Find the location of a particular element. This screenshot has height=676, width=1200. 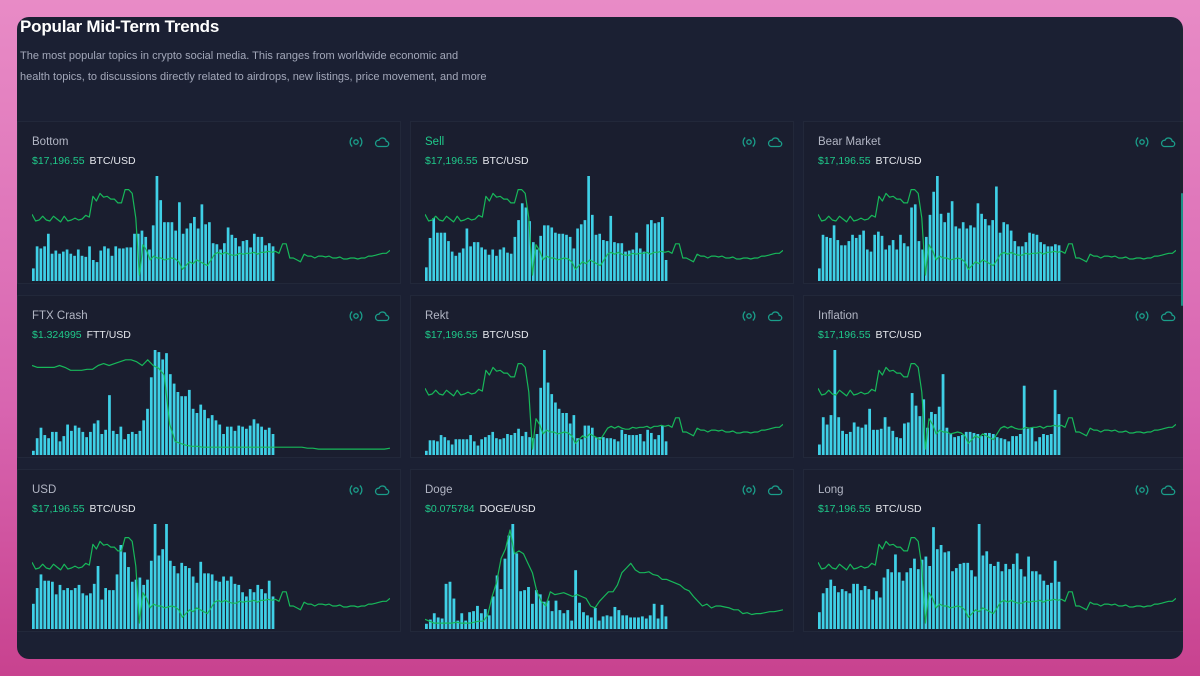

card-title: Rekt is located at coordinates (437, 316).